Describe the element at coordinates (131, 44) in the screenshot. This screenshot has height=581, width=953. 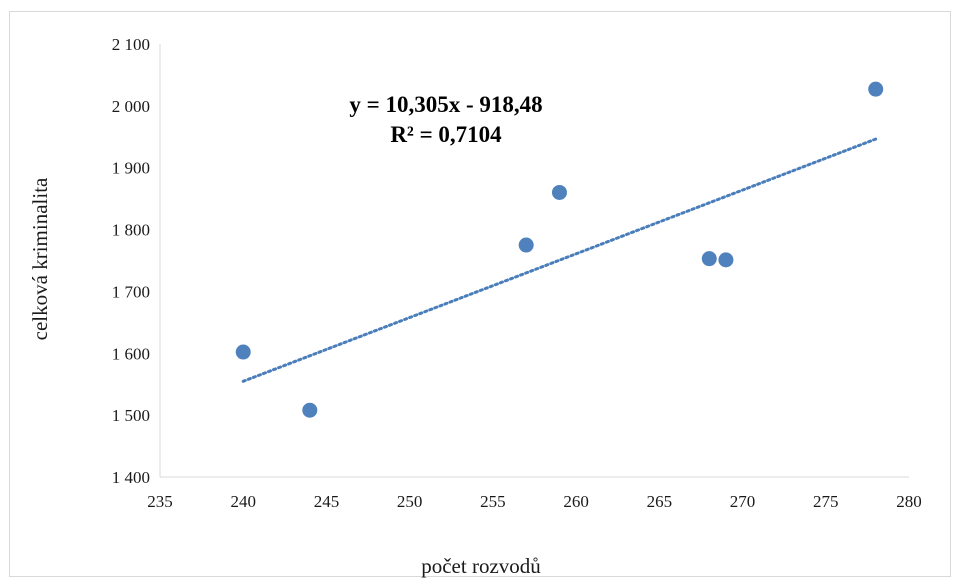
I see `y-tick-label: 2 100` at that location.